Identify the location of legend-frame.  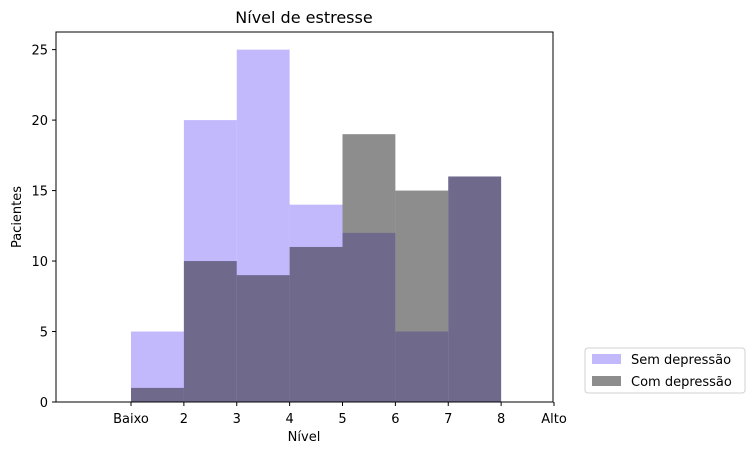
(665, 370).